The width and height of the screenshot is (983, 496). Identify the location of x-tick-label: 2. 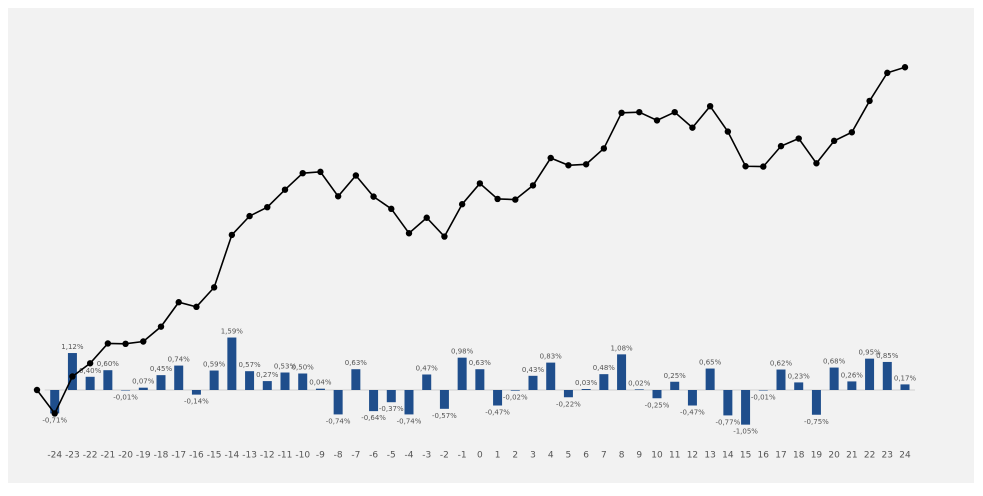
(515, 456).